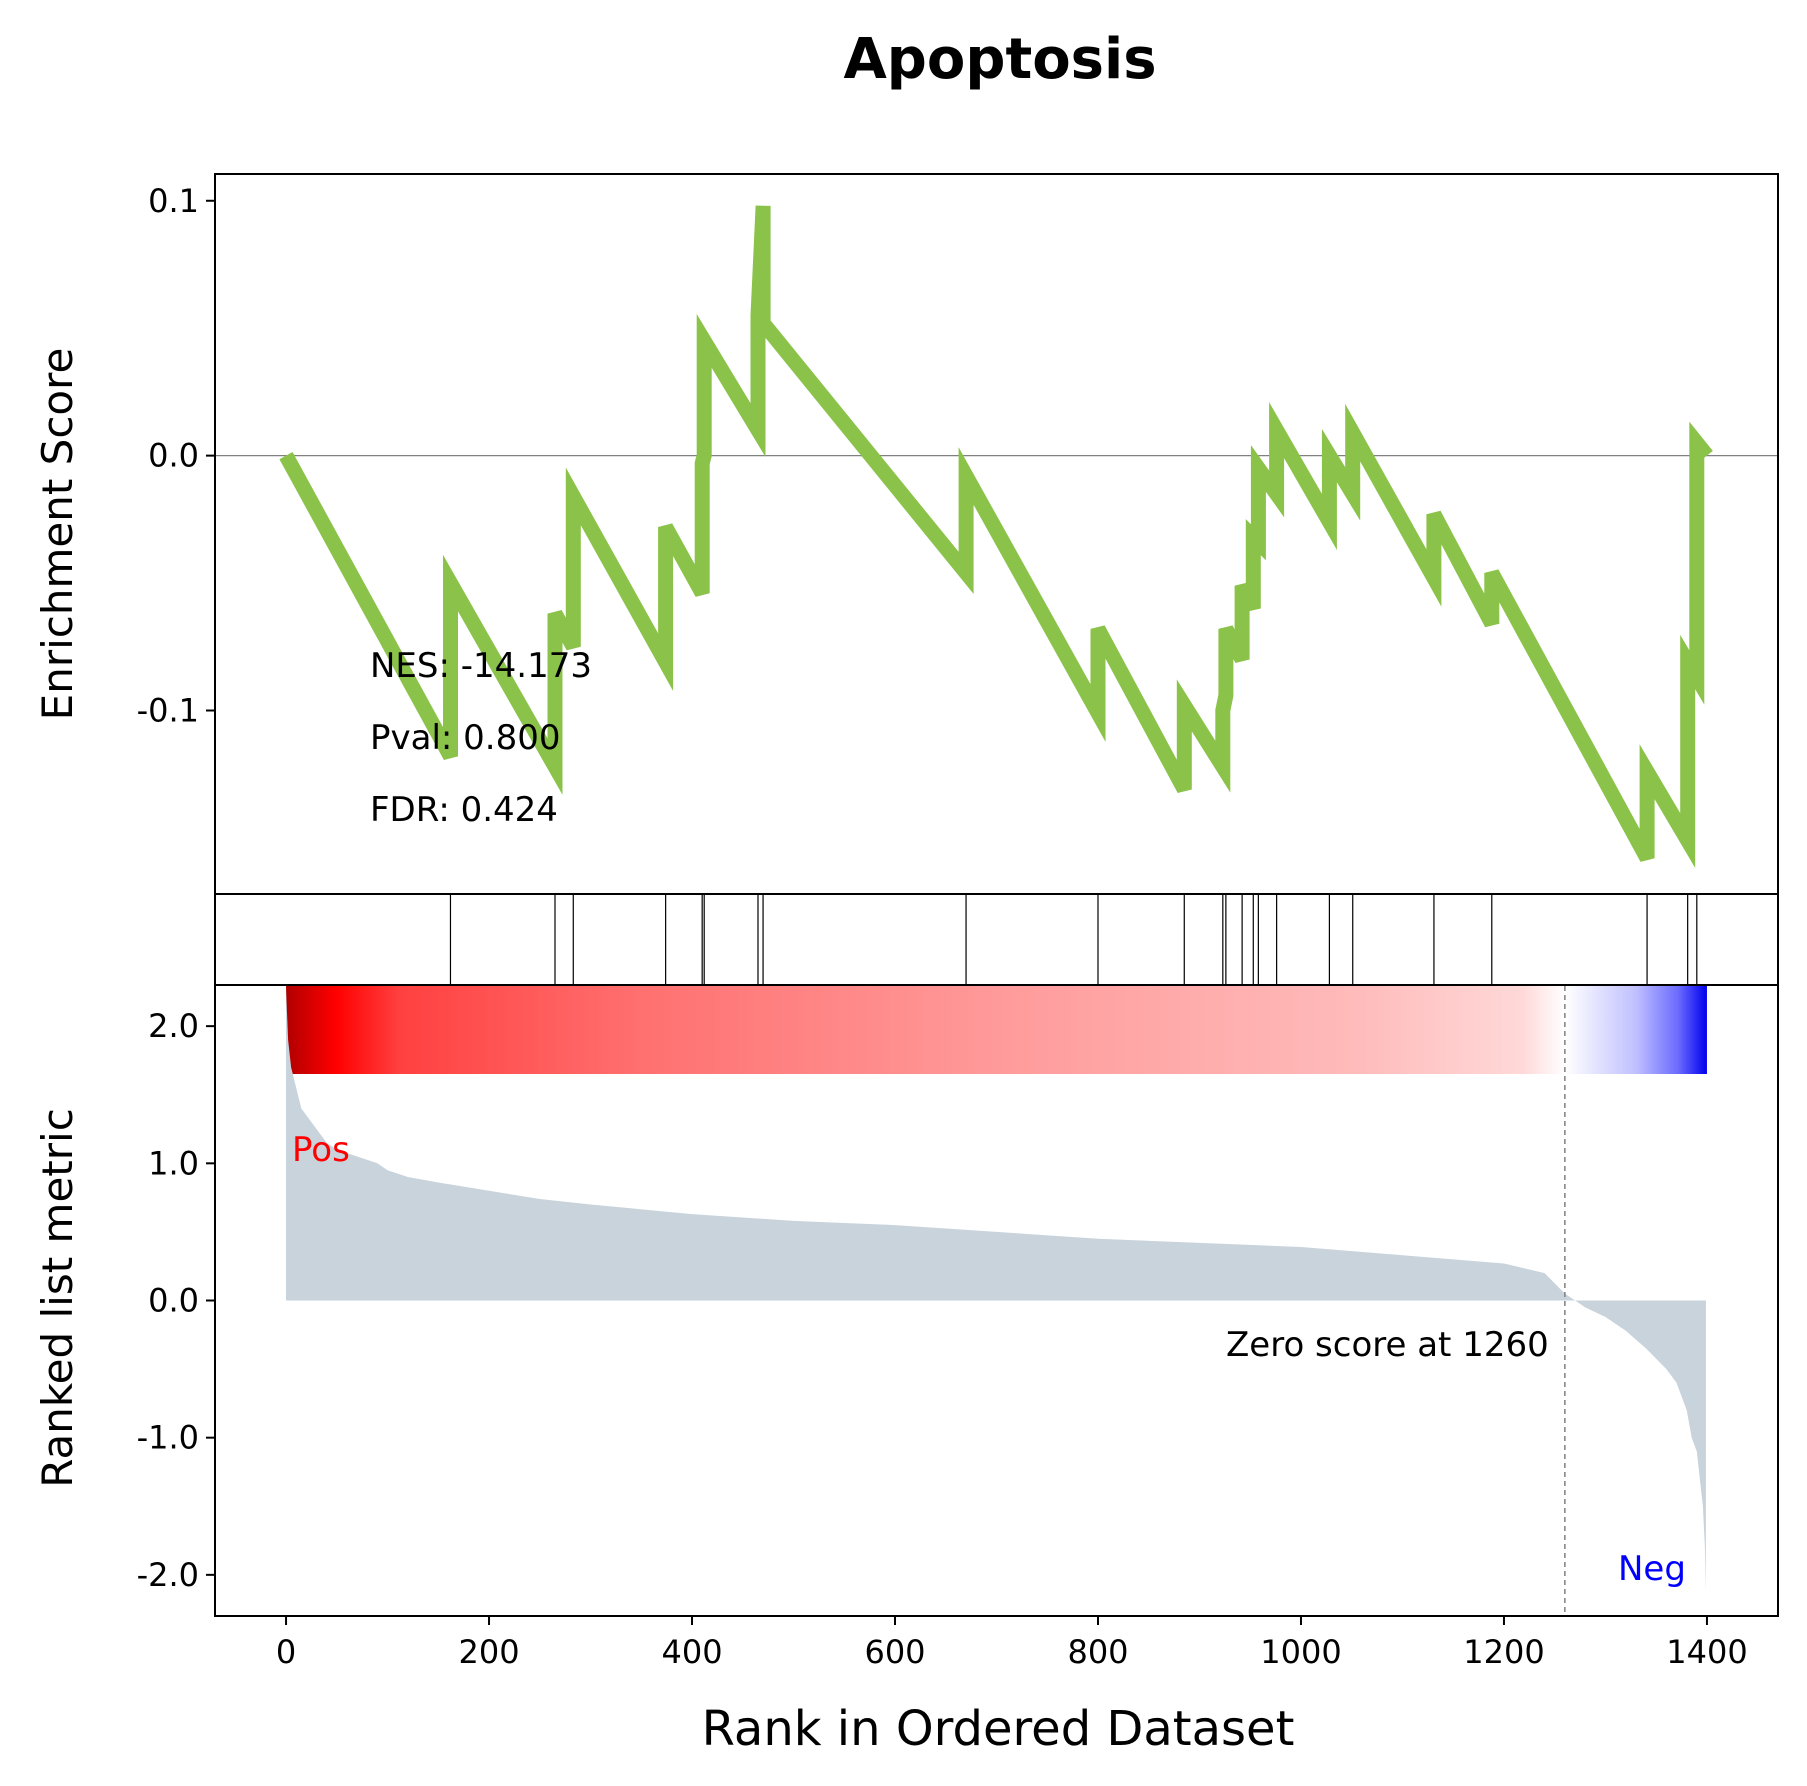  I want to click on zero-score-label: Zero score at 1260, so click(1387, 1345).